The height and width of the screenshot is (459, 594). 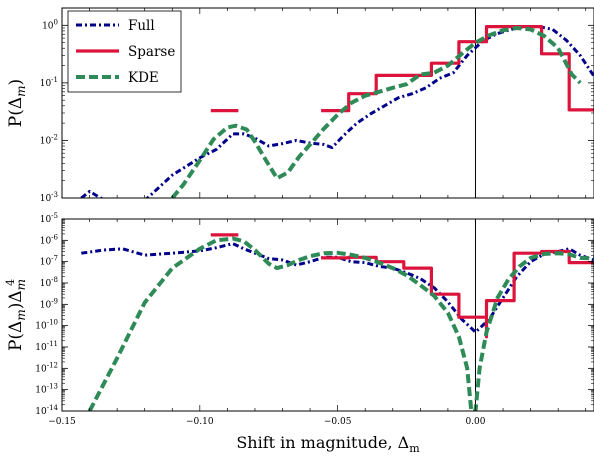 What do you see at coordinates (338, 422) in the screenshot?
I see `x-tick-label: −0.05` at bounding box center [338, 422].